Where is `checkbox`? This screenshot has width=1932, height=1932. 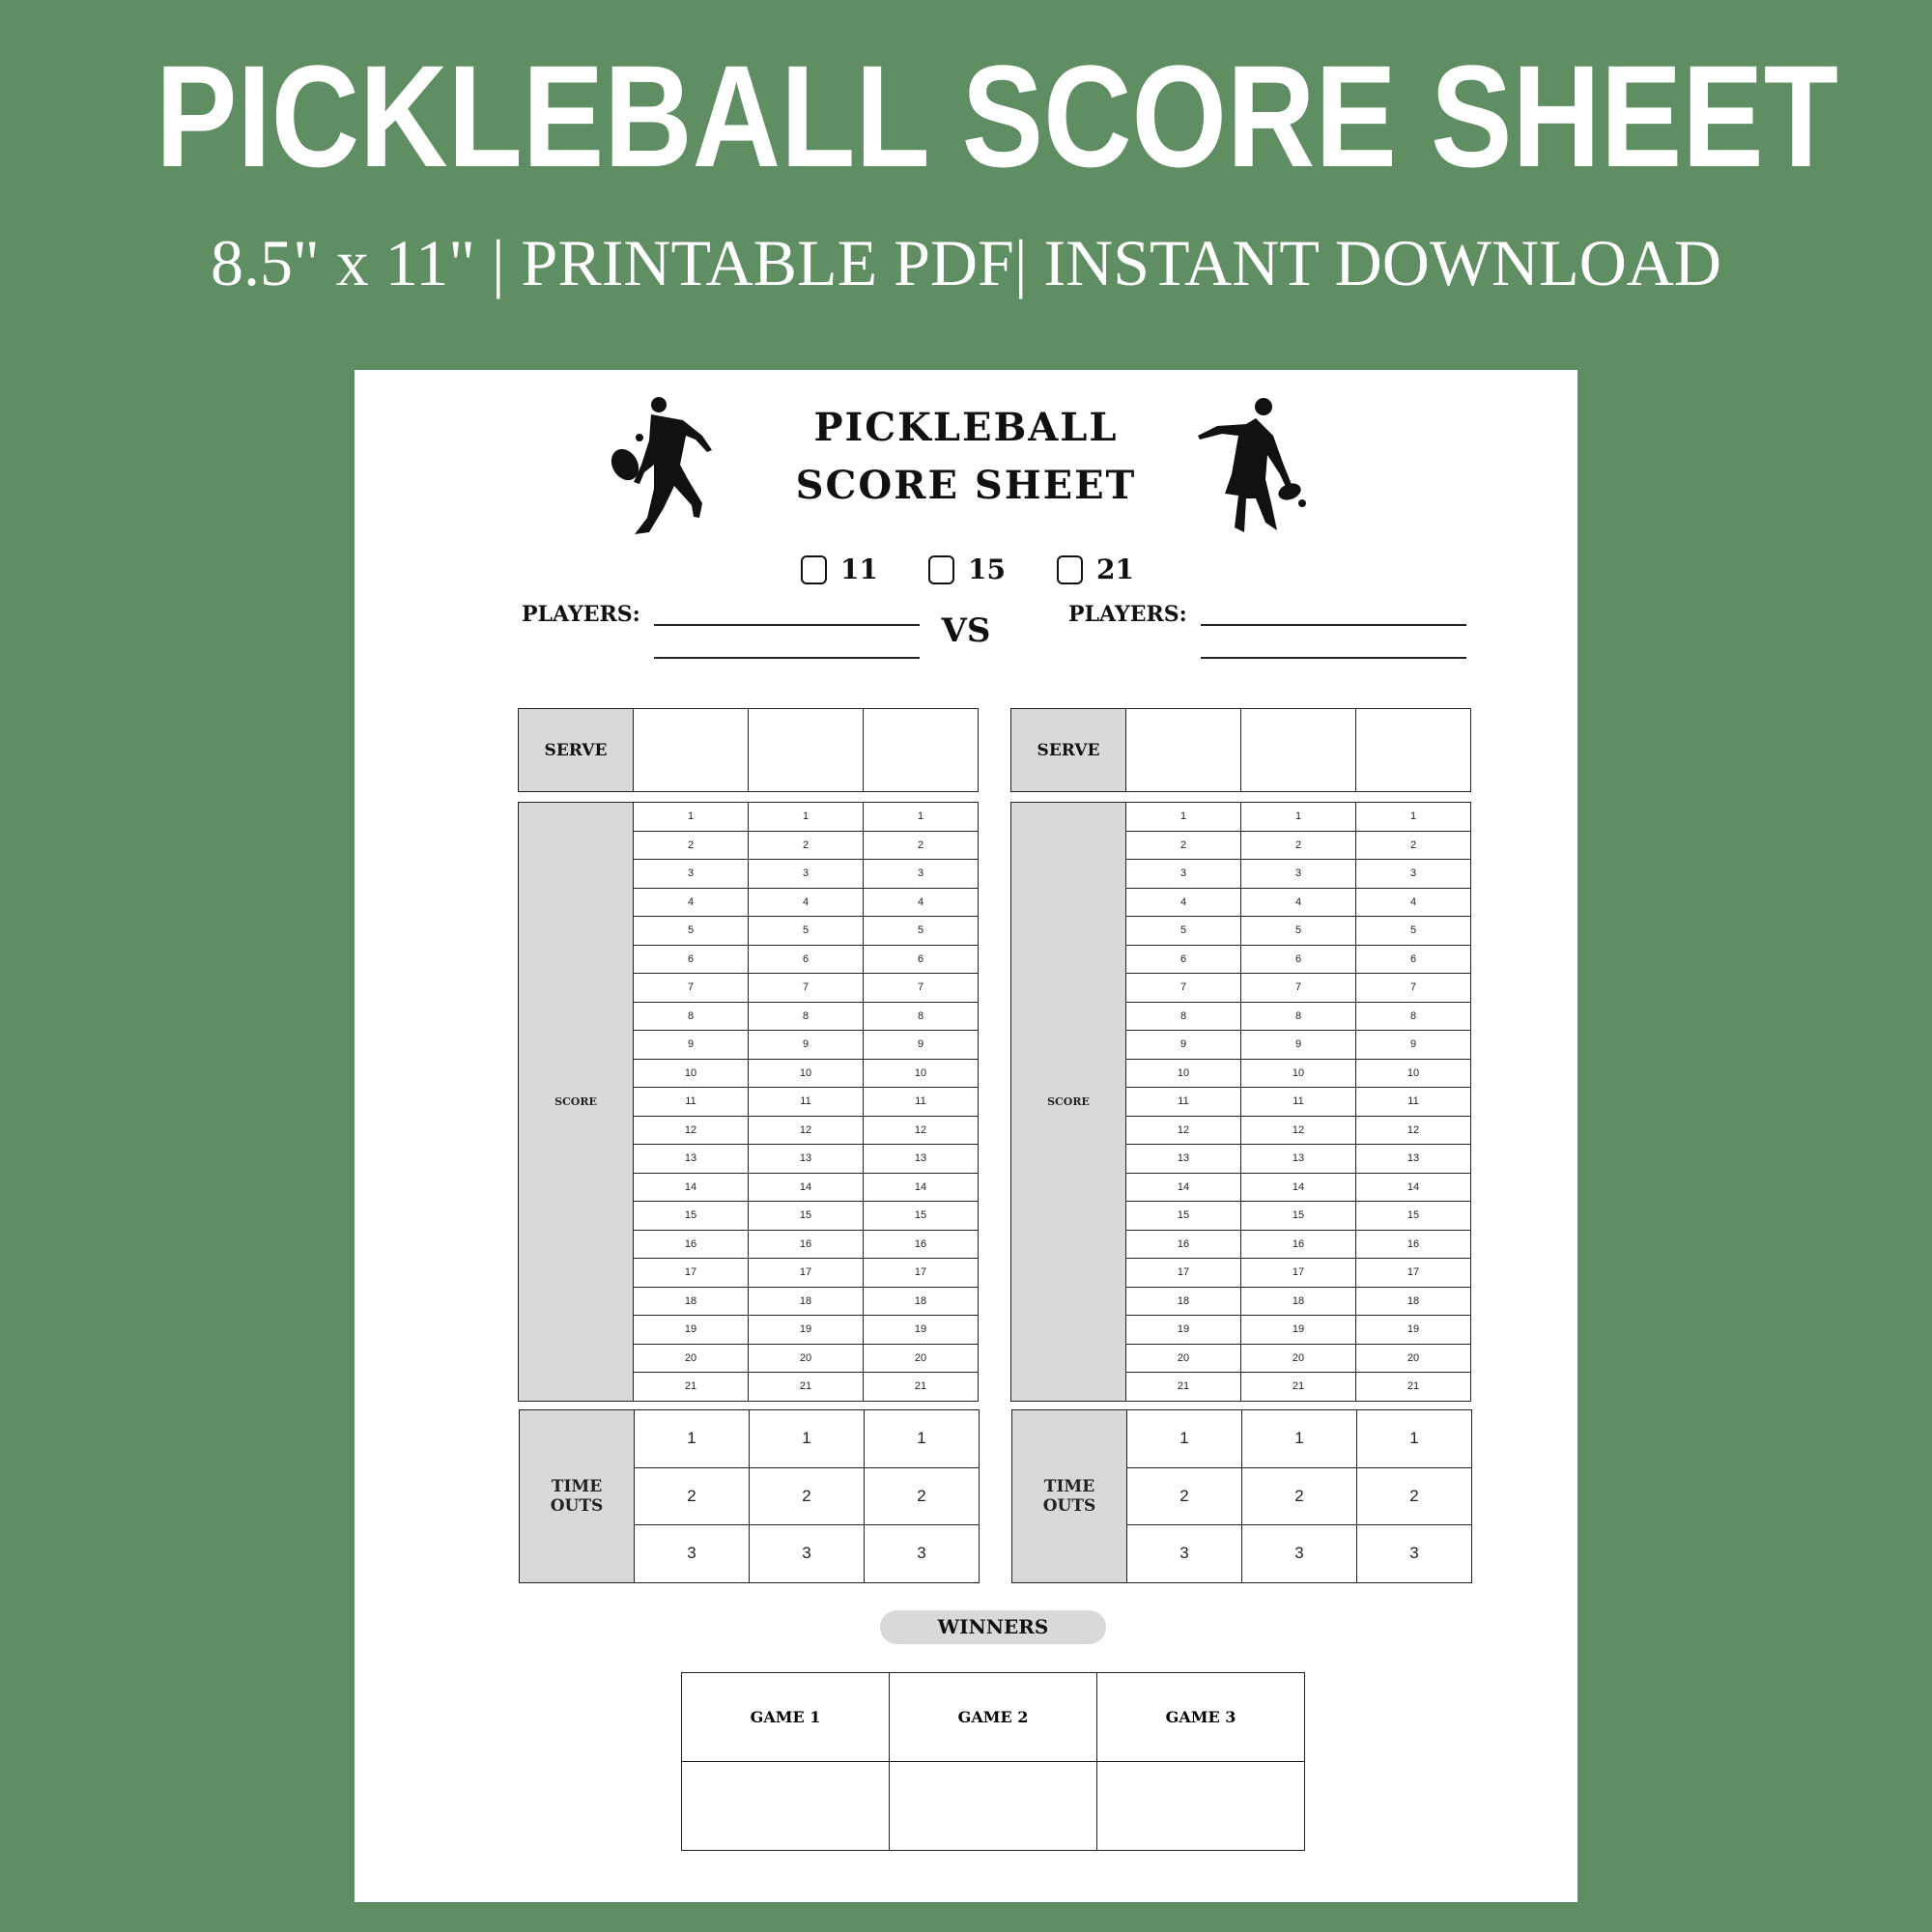
checkbox is located at coordinates (814, 569).